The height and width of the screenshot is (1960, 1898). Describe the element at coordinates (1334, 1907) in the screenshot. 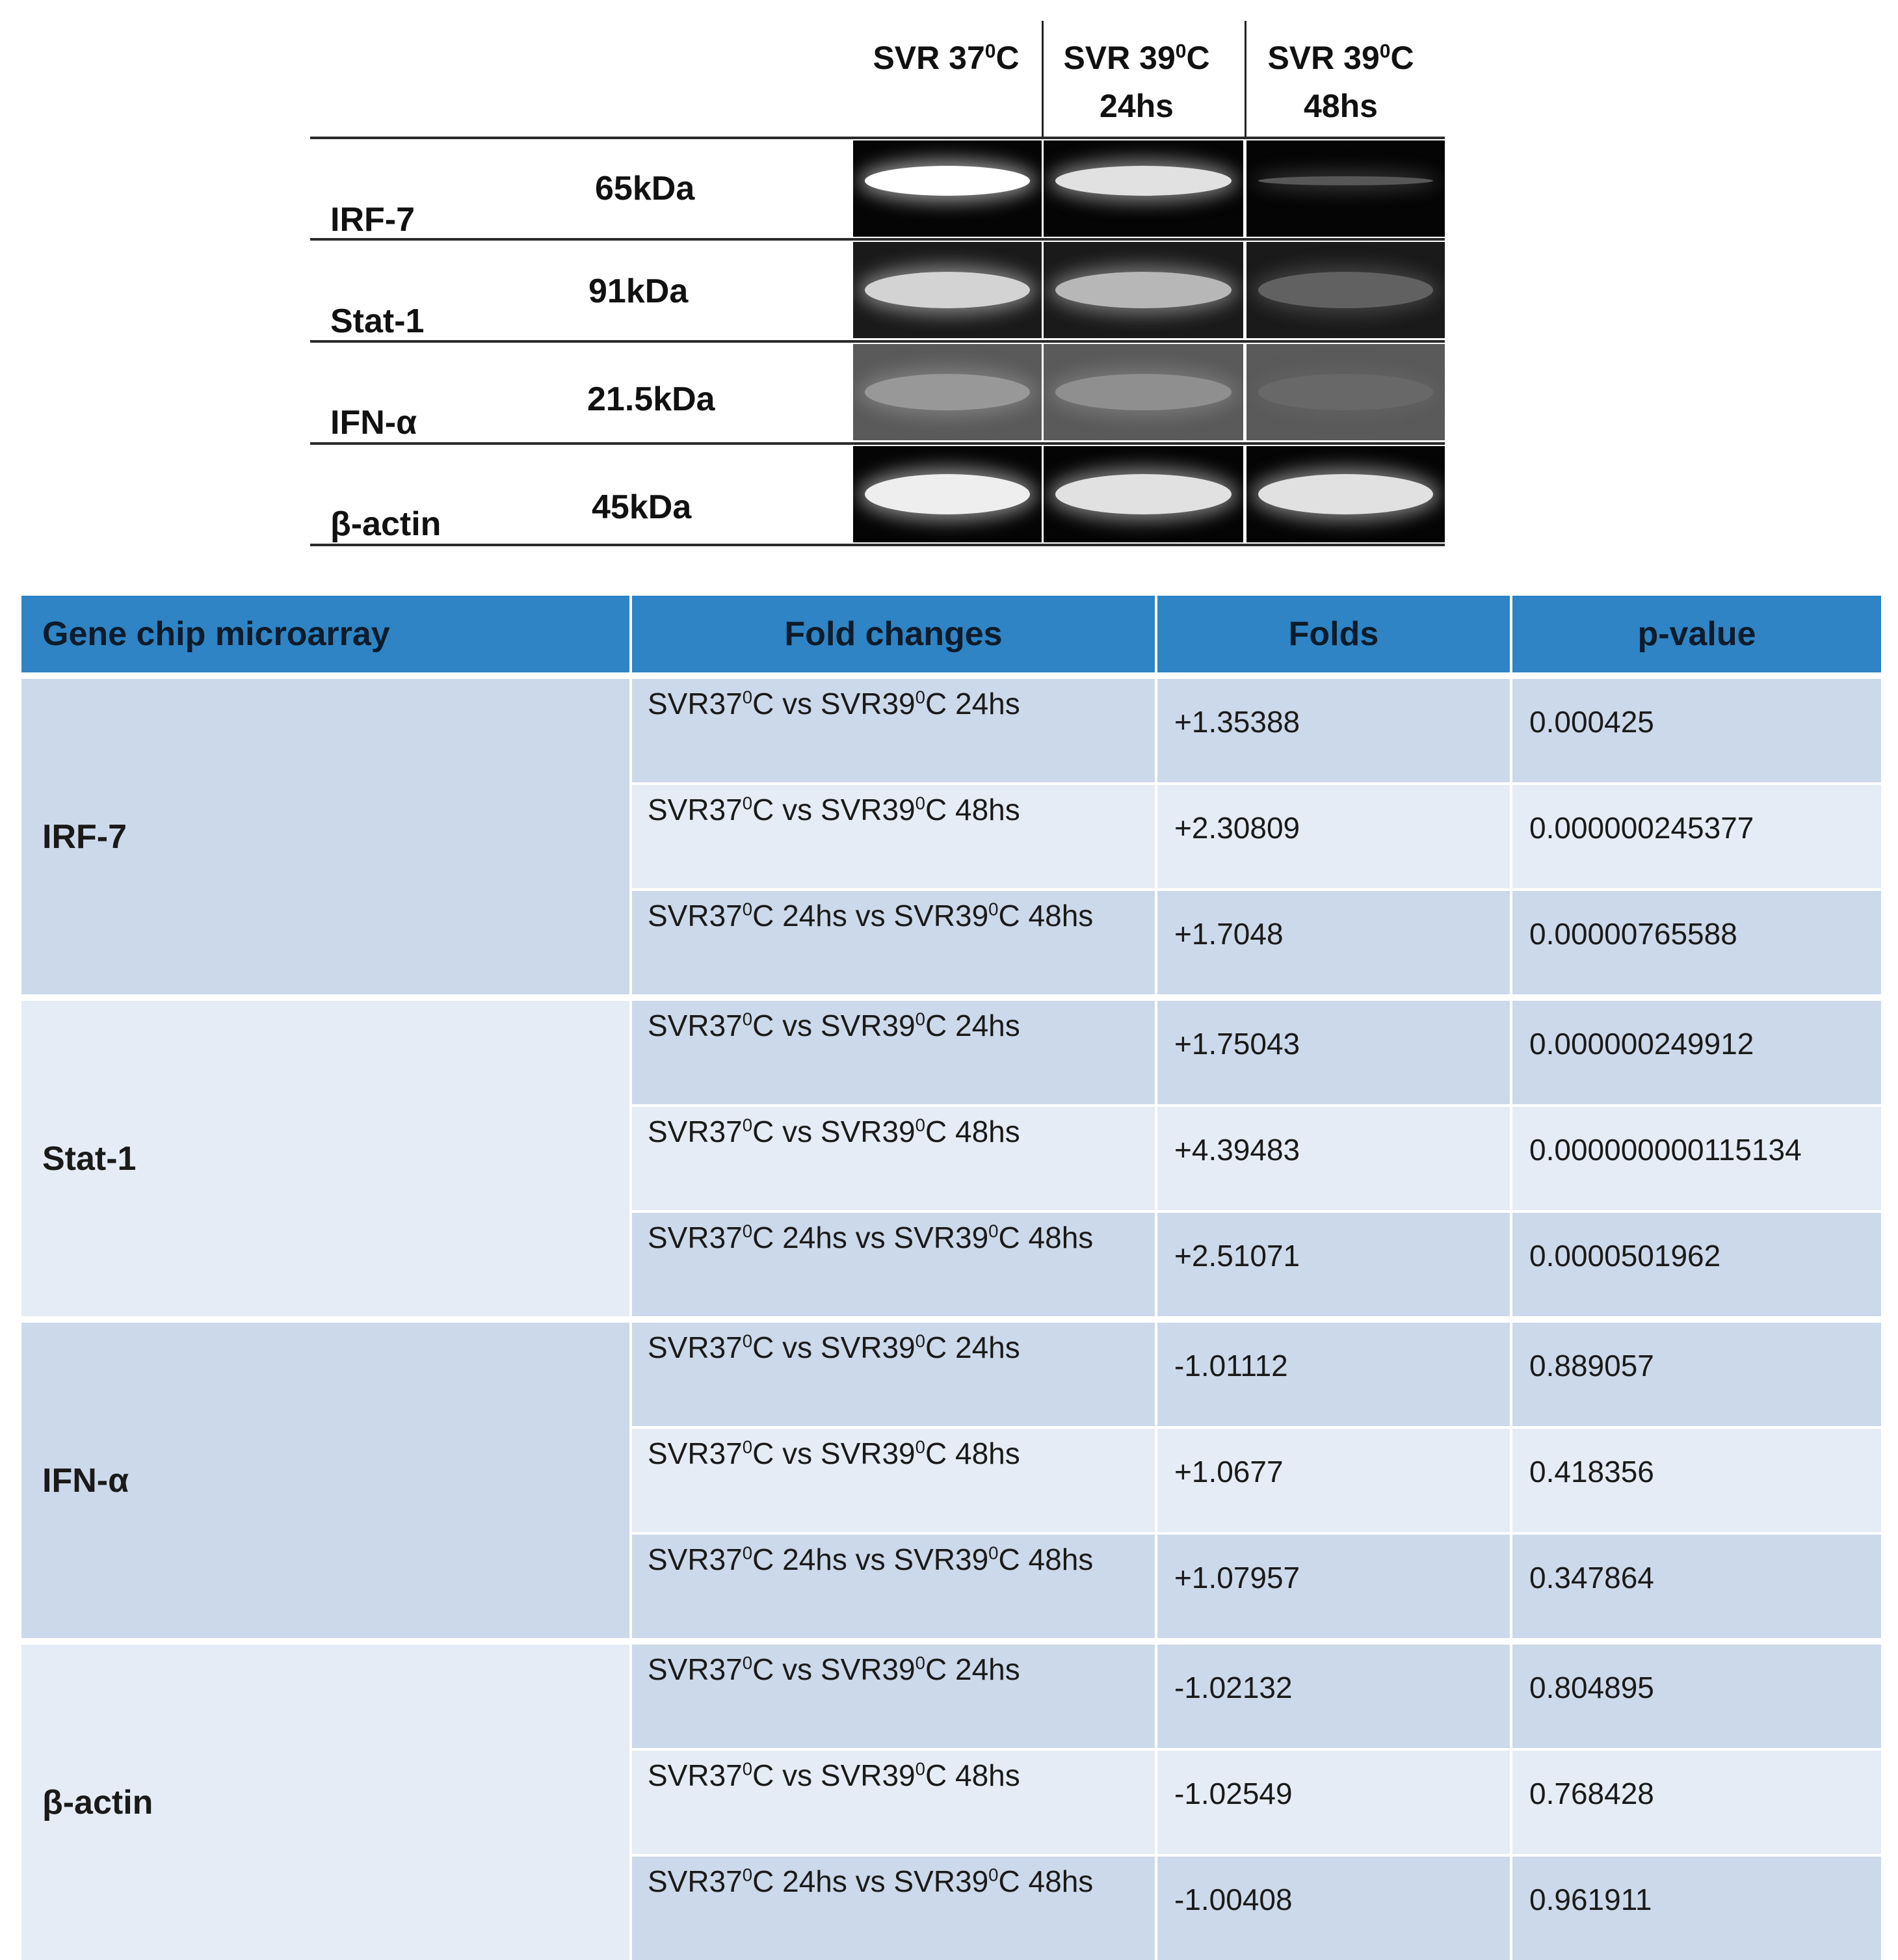

I see `fold-value-cell: -1.00408` at that location.